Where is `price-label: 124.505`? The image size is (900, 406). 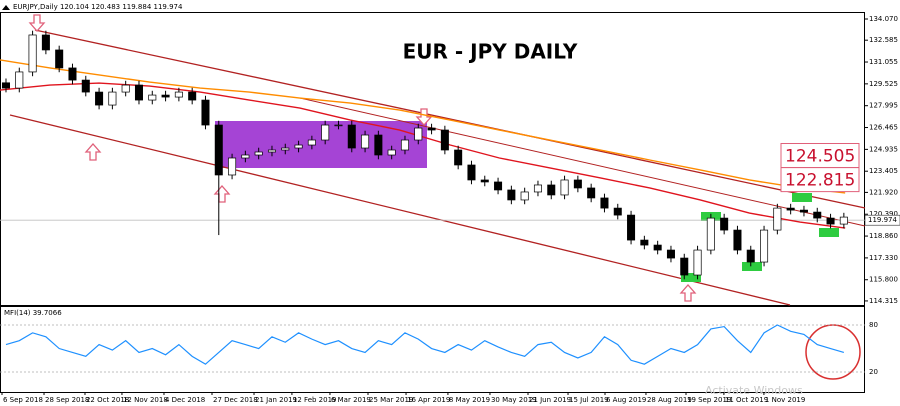
price-label: 124.505 is located at coordinates (820, 157).